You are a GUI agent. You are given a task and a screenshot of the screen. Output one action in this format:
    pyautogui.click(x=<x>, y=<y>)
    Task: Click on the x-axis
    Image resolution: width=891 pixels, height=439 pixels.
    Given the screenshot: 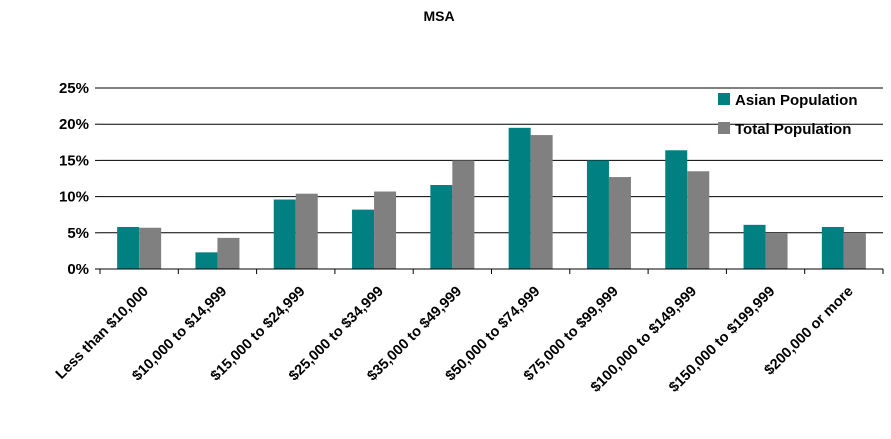 What is the action you would take?
    pyautogui.click(x=491, y=271)
    